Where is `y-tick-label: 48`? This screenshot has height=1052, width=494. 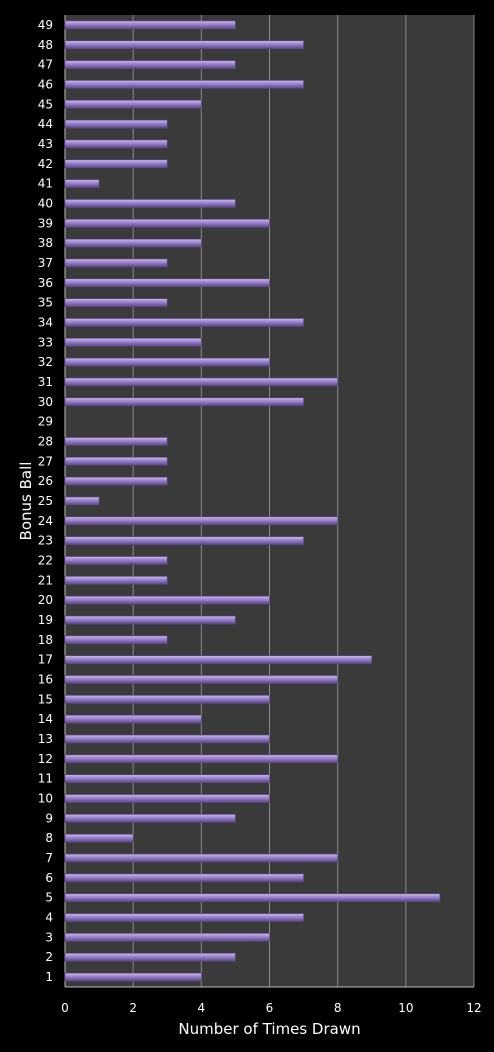
y-tick-label: 48 is located at coordinates (45, 45).